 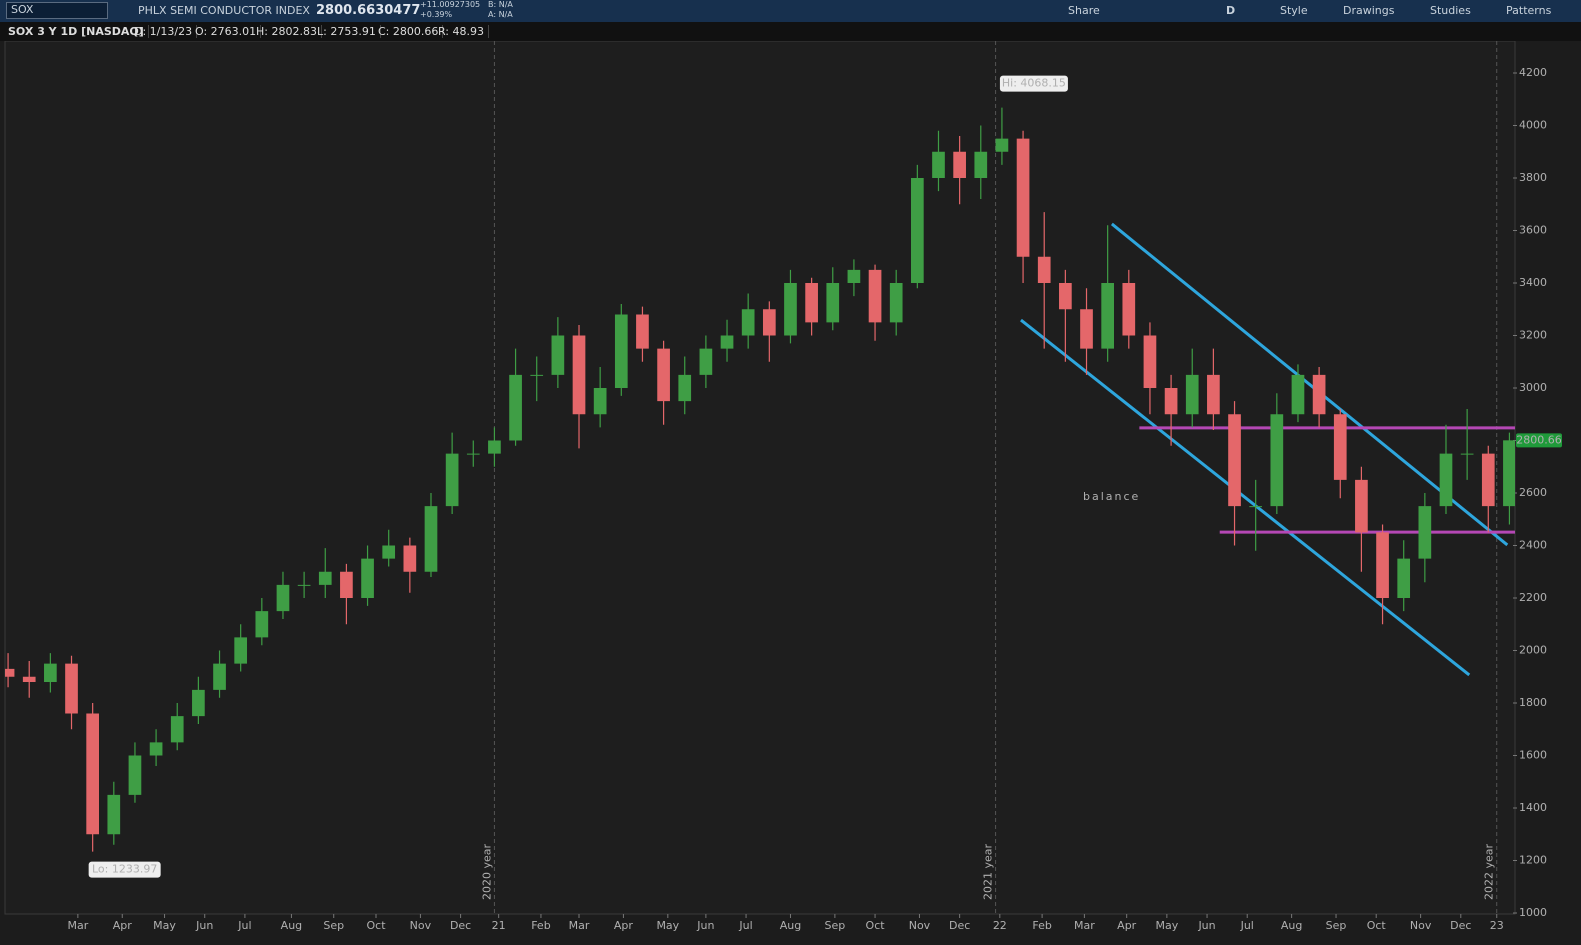 I want to click on high: H: 2802.83, so click(x=287, y=31).